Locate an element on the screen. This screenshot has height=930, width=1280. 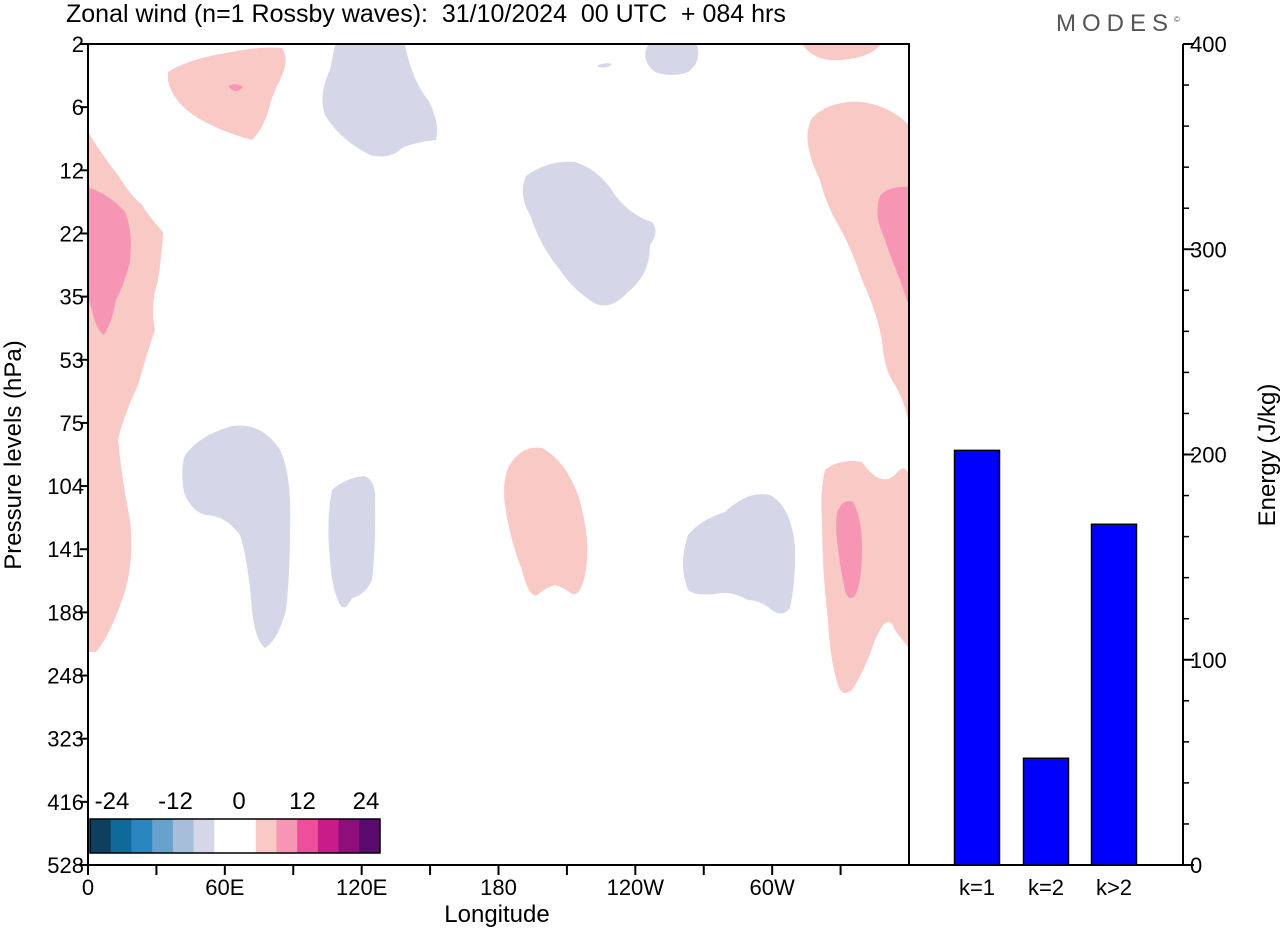
logo-mark: © is located at coordinates (1177, 19).